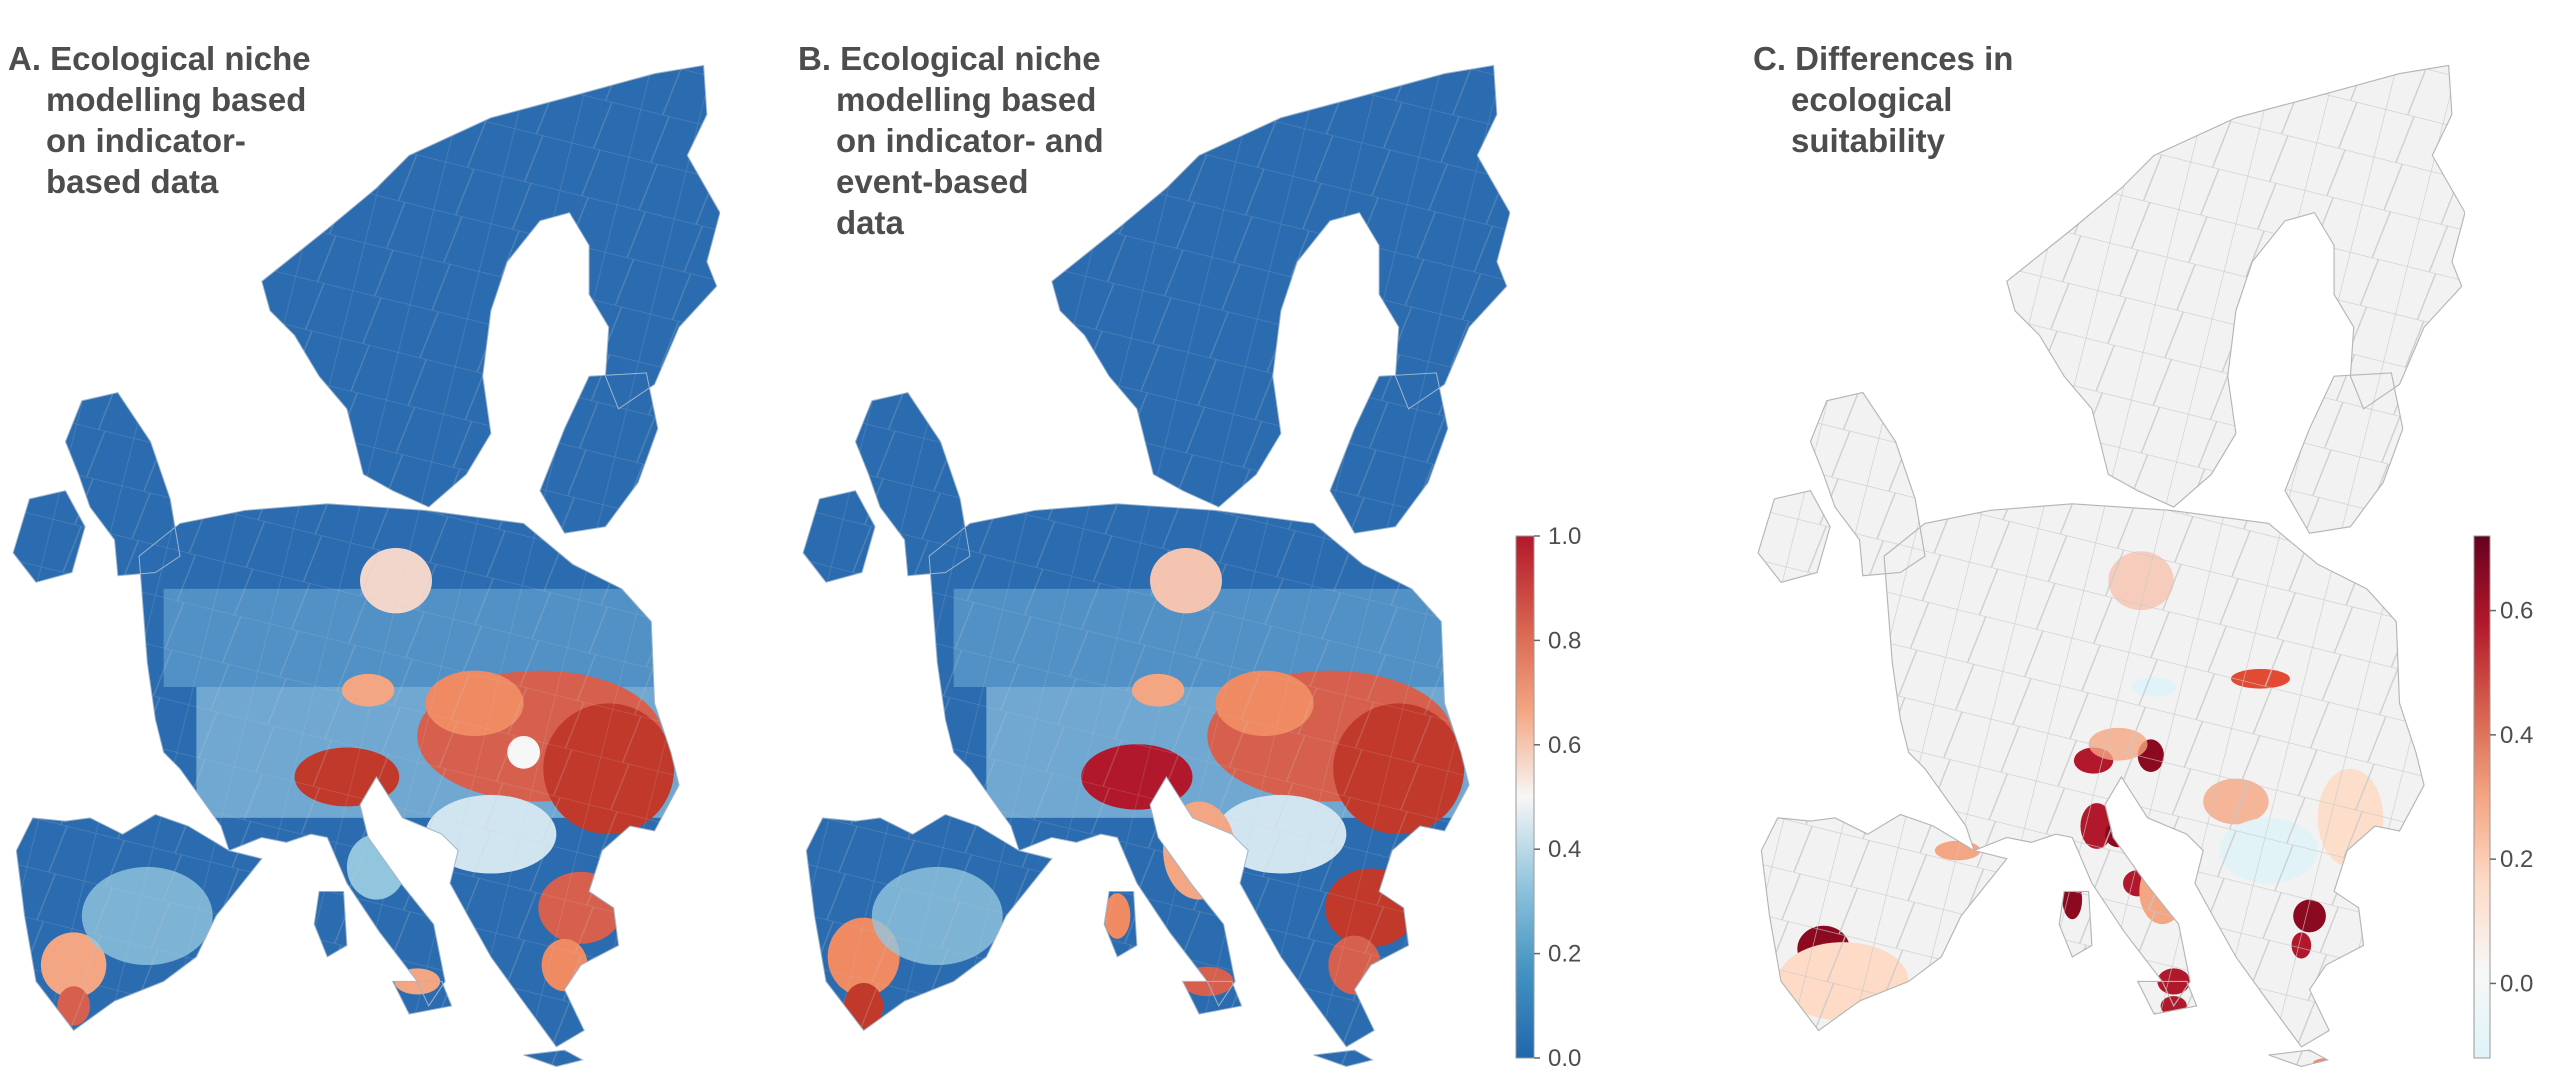  What do you see at coordinates (146, 140) in the screenshot?
I see `panel-title-line: on indicator-` at bounding box center [146, 140].